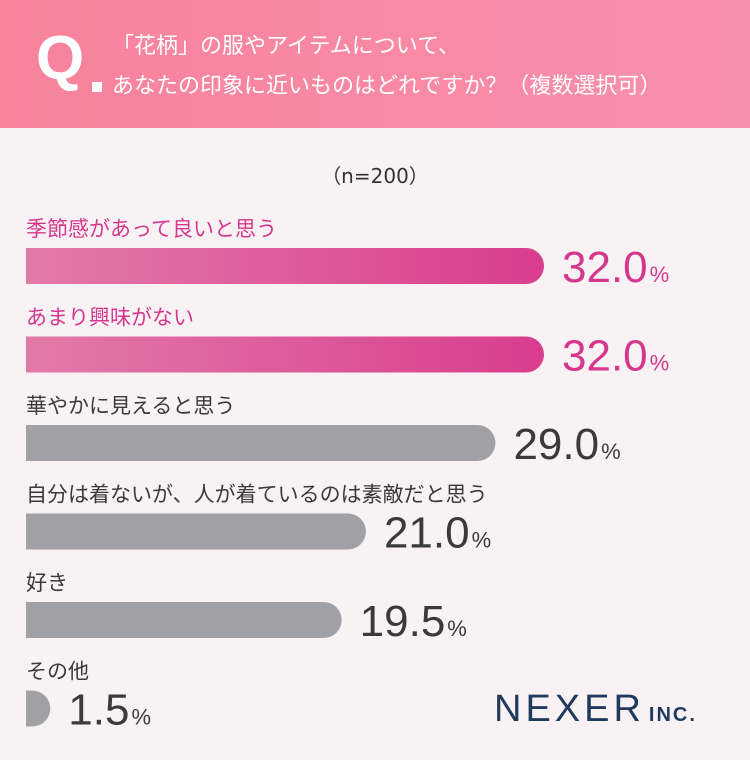 The height and width of the screenshot is (760, 750). Describe the element at coordinates (97, 87) in the screenshot. I see `question-q-dot` at that location.